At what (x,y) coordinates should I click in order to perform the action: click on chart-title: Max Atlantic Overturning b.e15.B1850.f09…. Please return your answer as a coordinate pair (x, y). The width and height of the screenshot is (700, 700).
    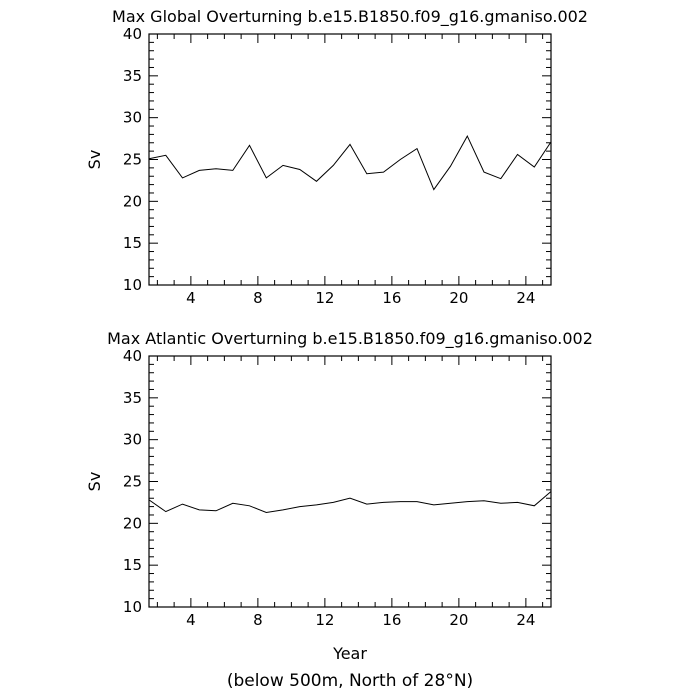
    Looking at the image, I should click on (350, 339).